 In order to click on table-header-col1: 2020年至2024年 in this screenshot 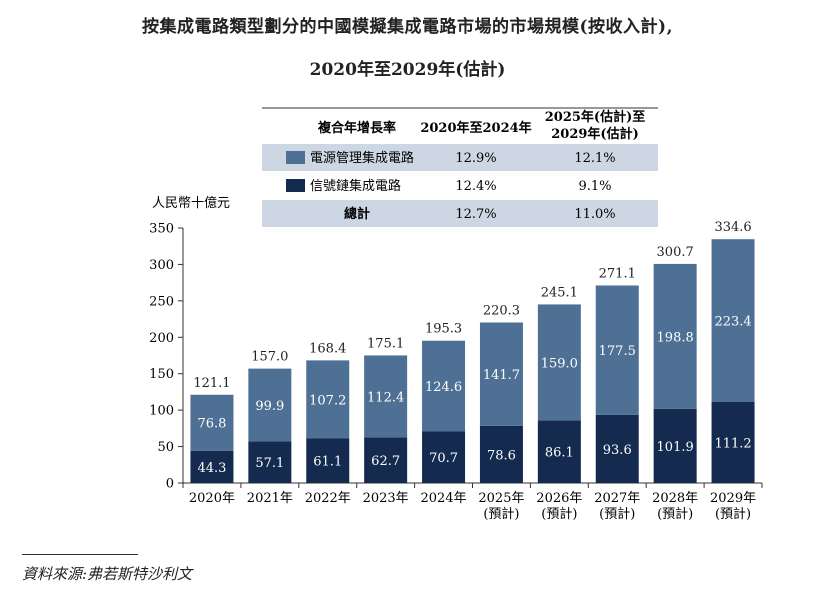, I will do `click(475, 128)`.